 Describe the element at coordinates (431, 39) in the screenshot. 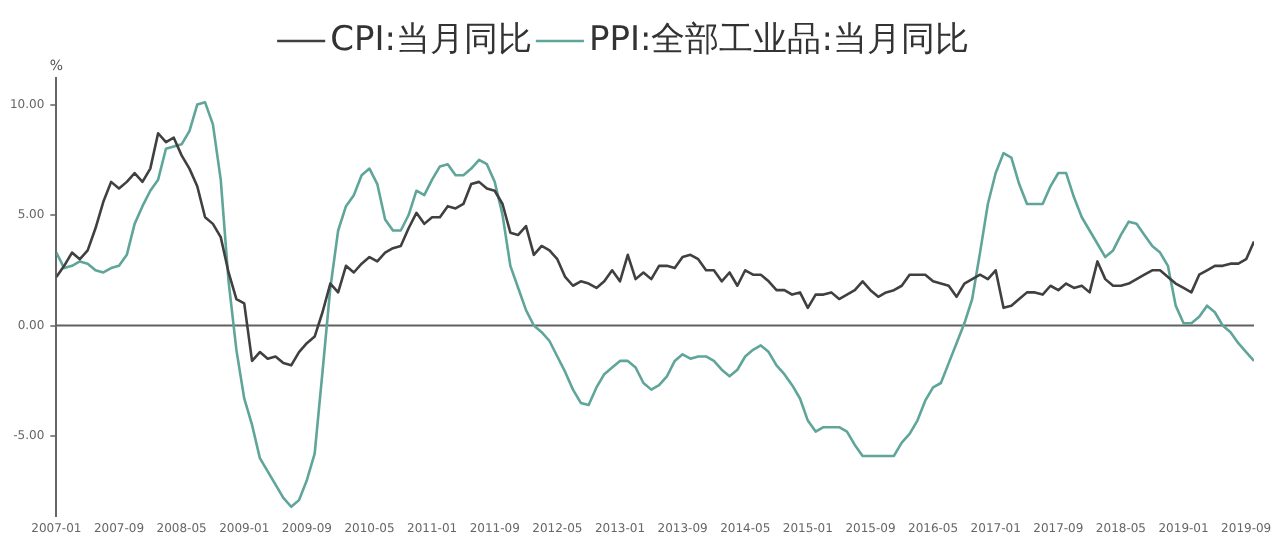

I see `legend-label: CPI:当月同比` at that location.